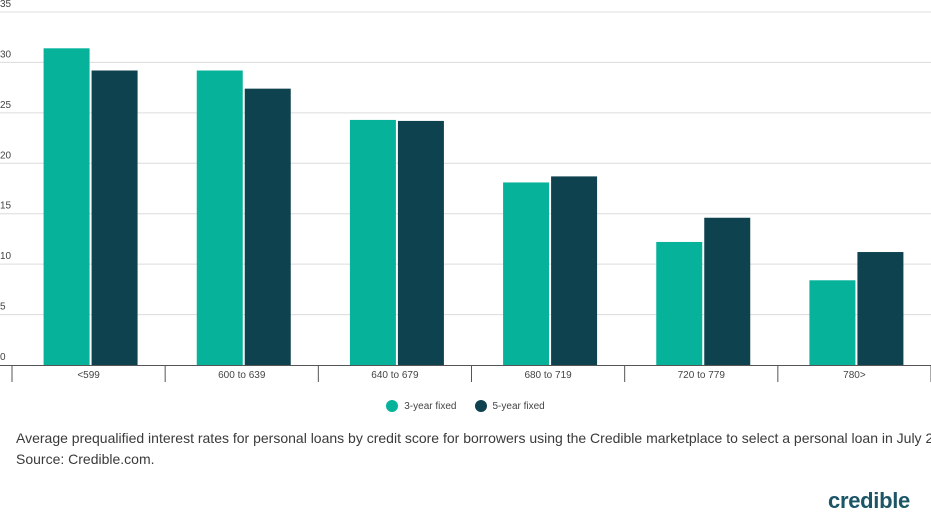 This screenshot has height=523, width=931. I want to click on legend-item-5-year: 5-year fixed, so click(509, 406).